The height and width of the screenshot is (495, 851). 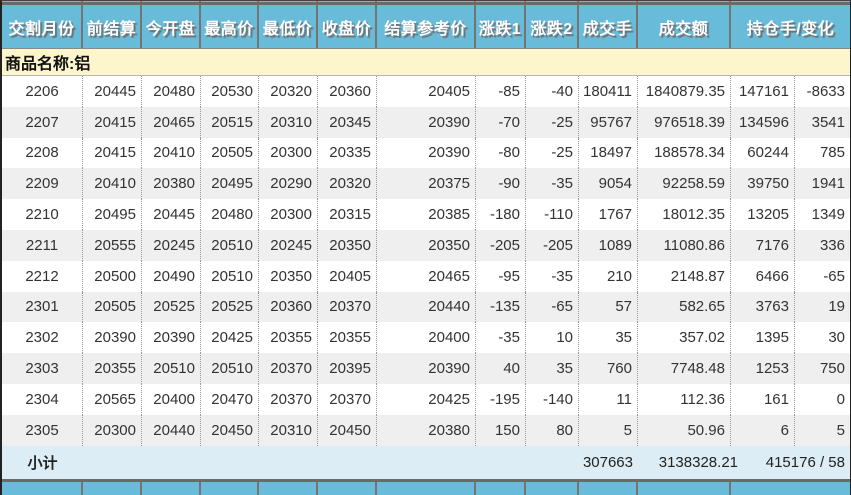 I want to click on cell-prev-settlement: 20445, so click(x=112, y=91).